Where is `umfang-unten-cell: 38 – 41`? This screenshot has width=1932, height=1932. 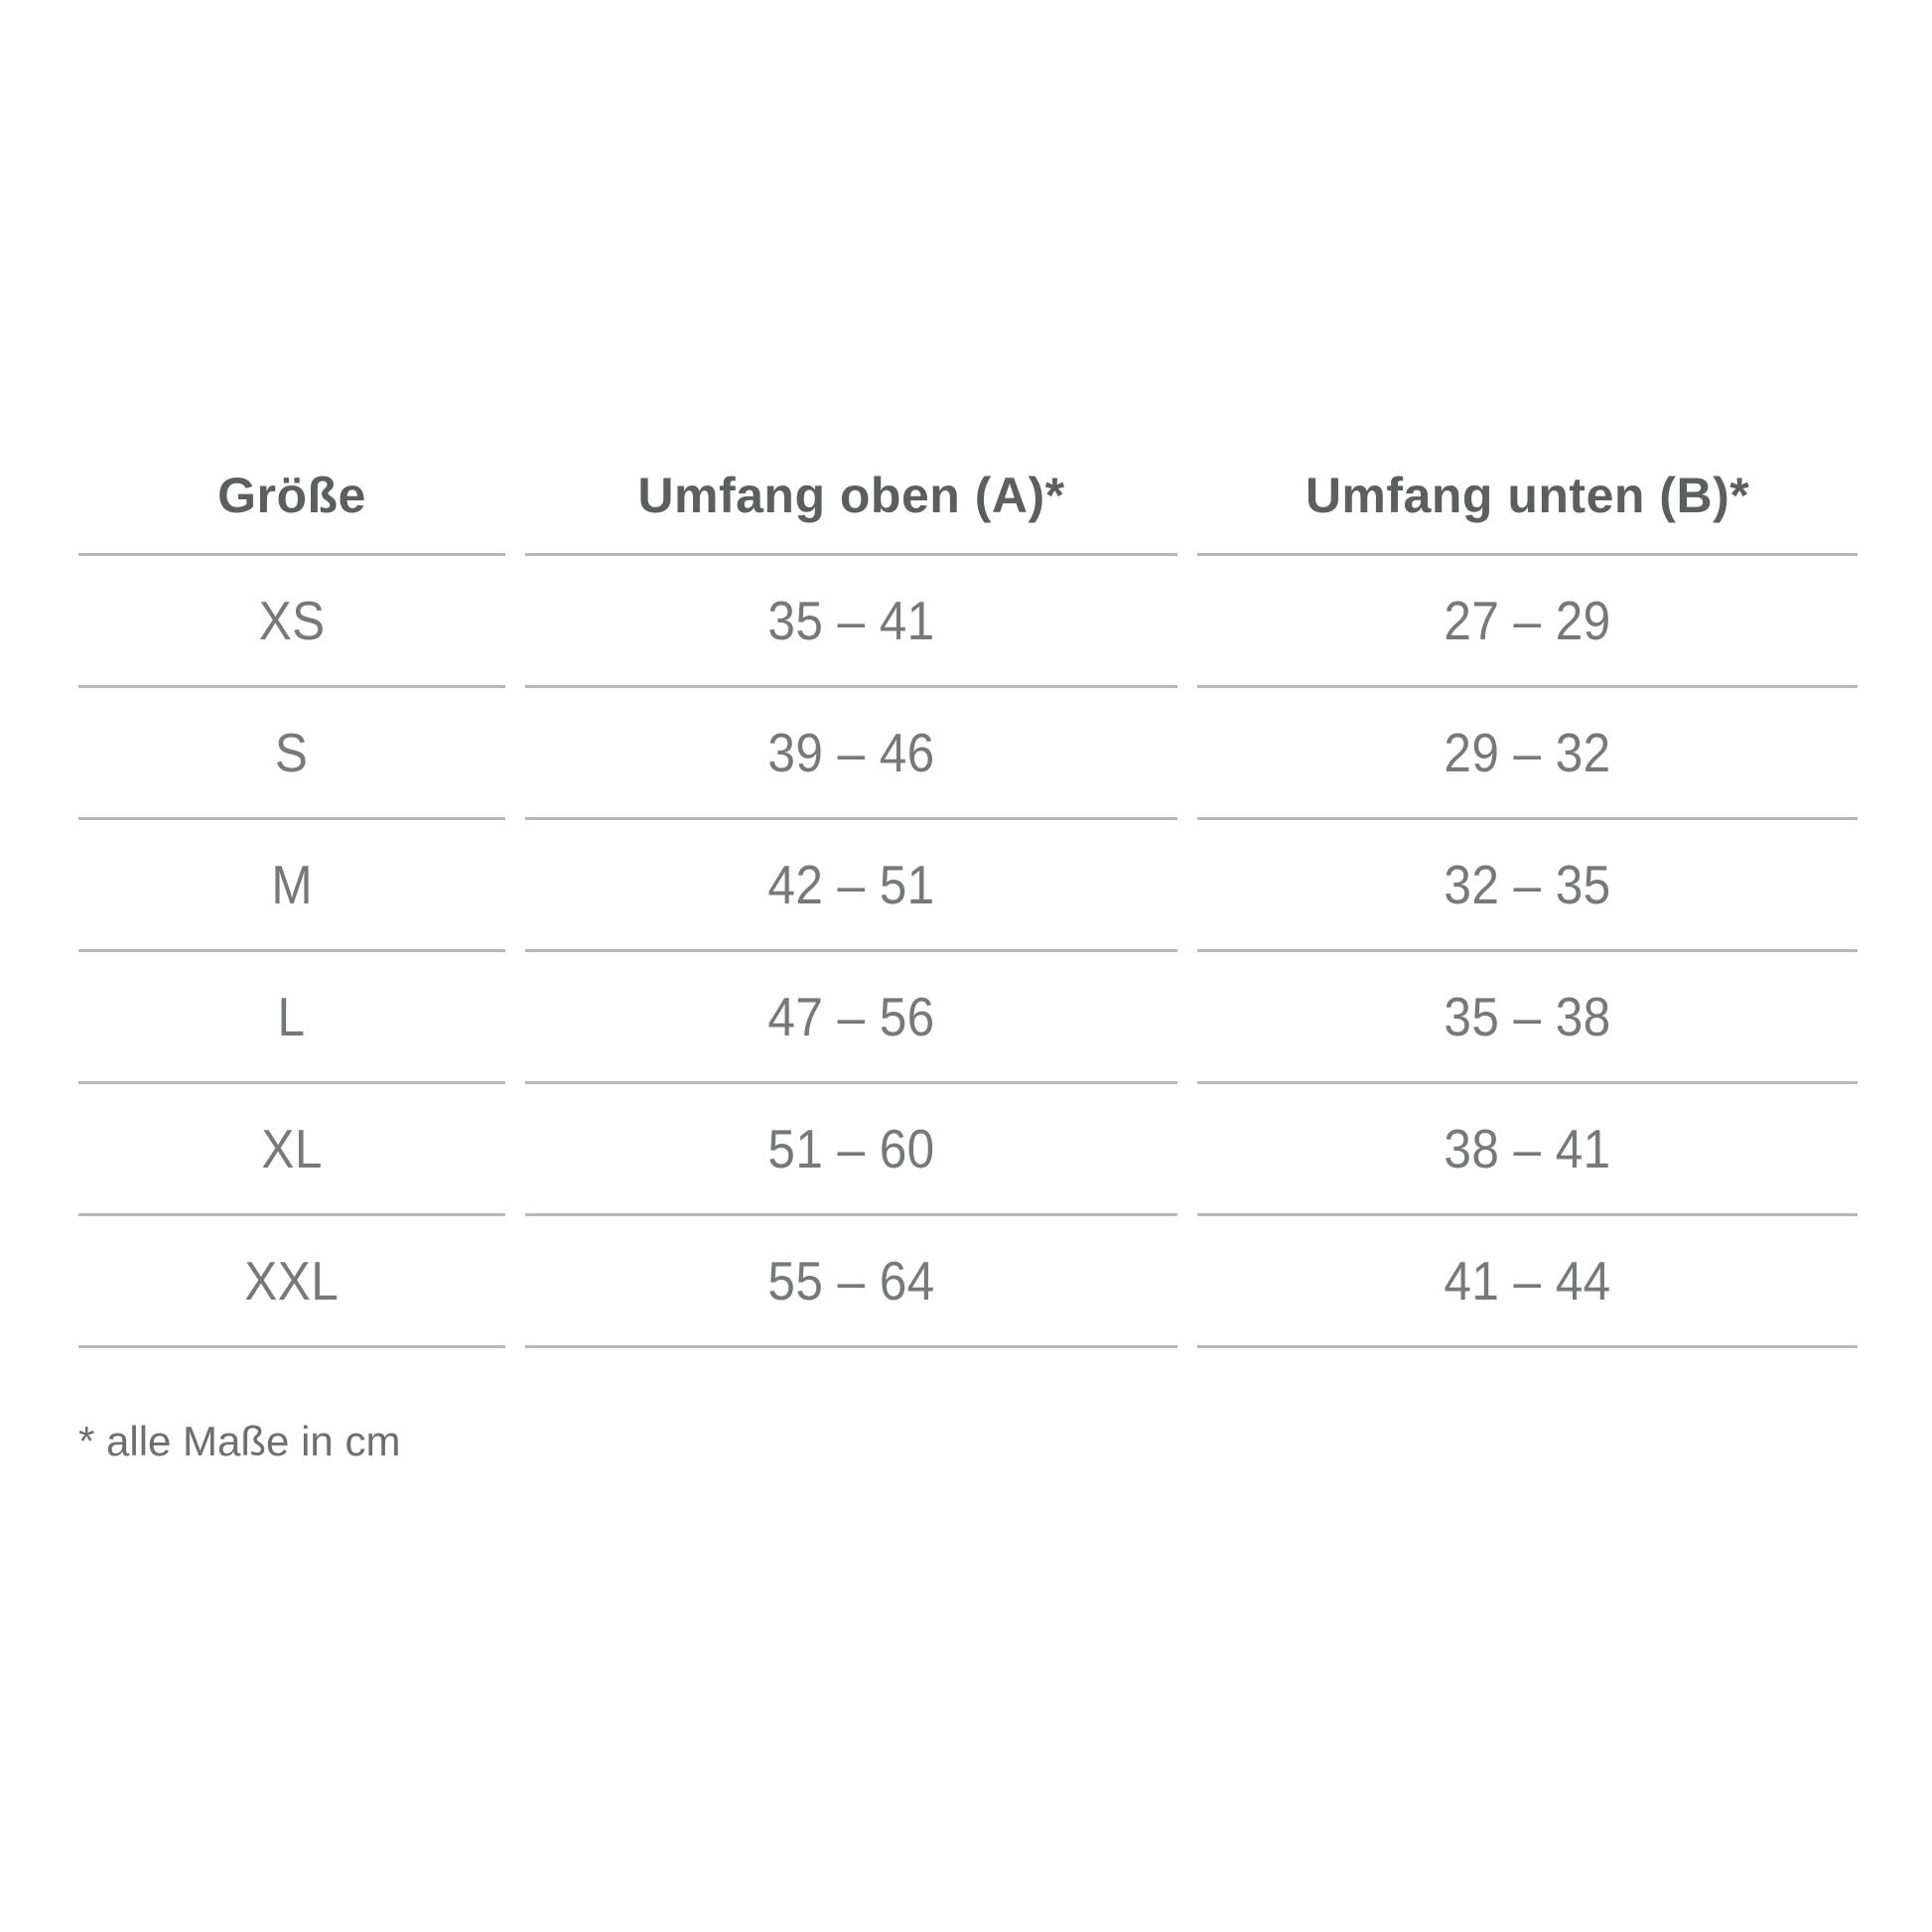
umfang-unten-cell: 38 – 41 is located at coordinates (1528, 1150).